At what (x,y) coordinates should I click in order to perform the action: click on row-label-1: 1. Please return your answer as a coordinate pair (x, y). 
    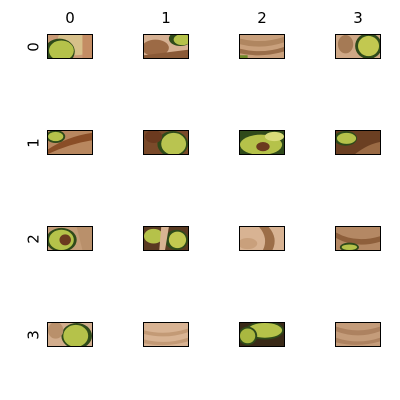
    Looking at the image, I should click on (33, 143).